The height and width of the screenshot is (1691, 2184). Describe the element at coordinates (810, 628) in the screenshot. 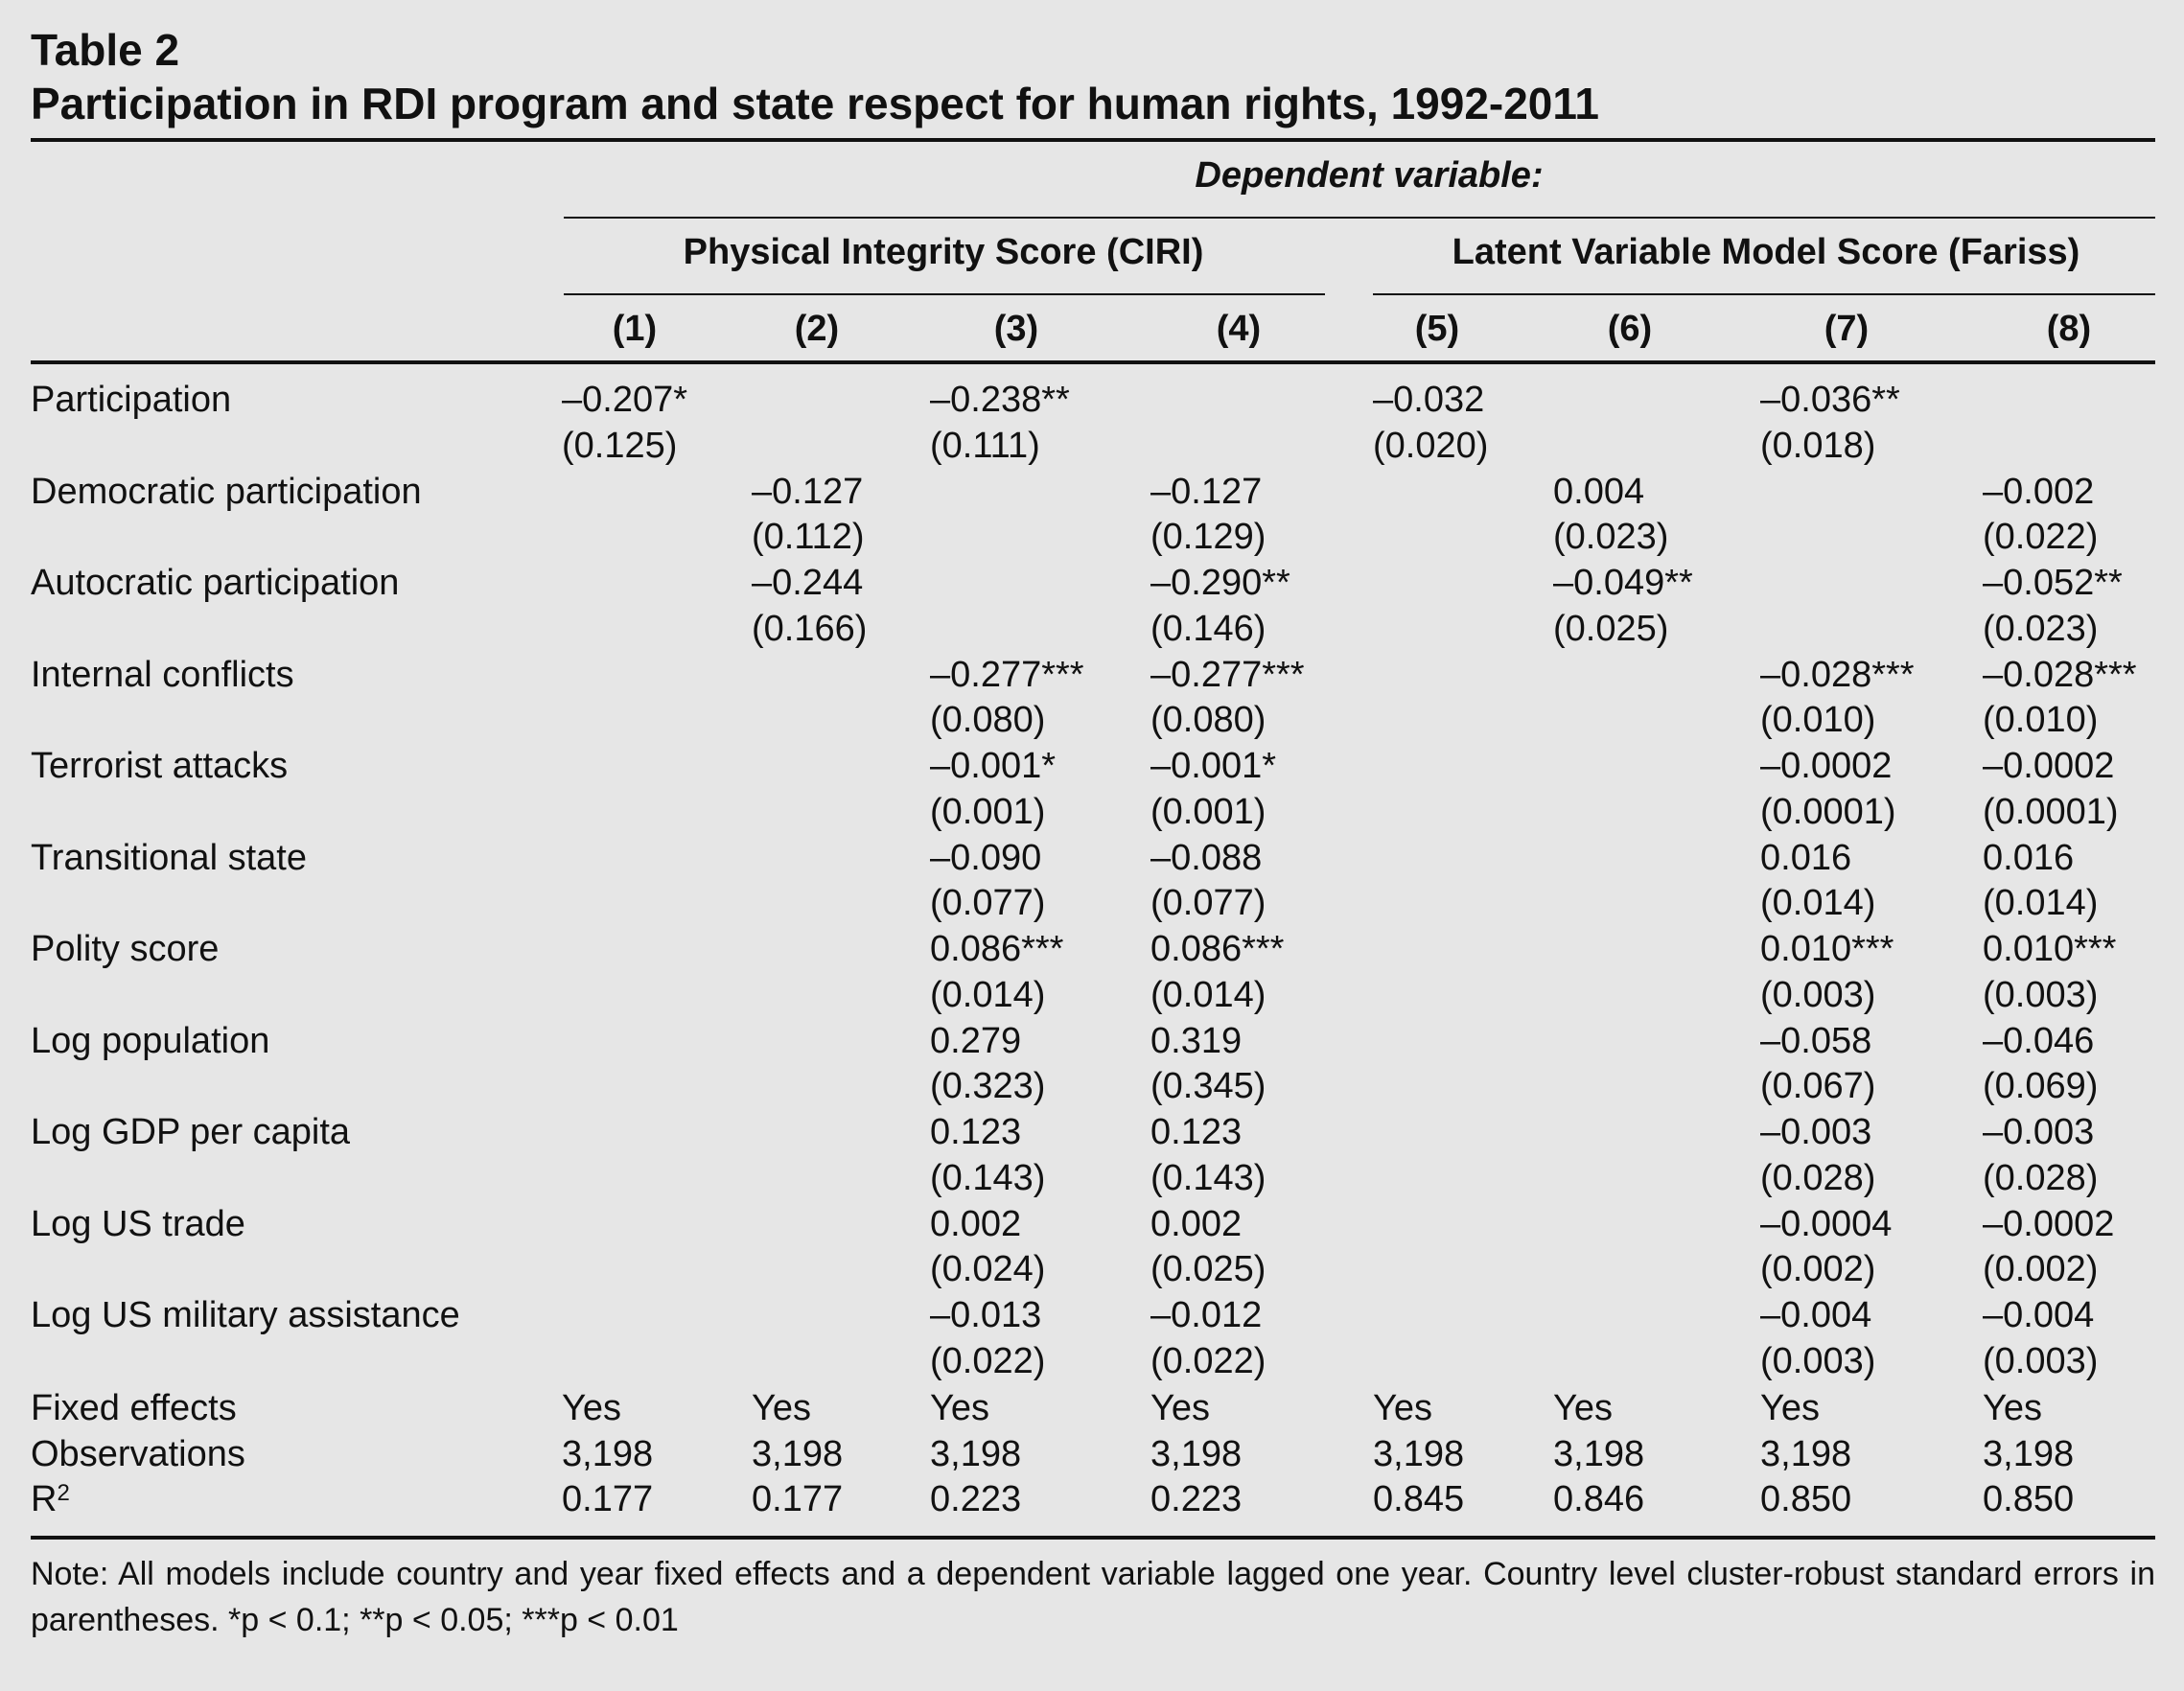

I see `std-error-cell: (0.166)` at that location.